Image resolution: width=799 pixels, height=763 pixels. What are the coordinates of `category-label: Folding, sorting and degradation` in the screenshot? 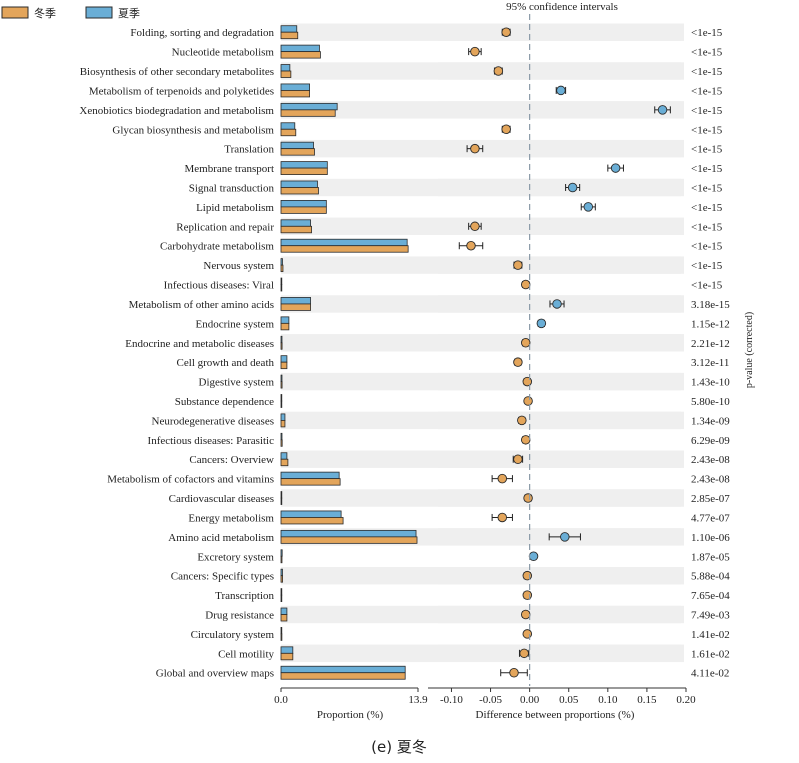 It's located at (202, 33).